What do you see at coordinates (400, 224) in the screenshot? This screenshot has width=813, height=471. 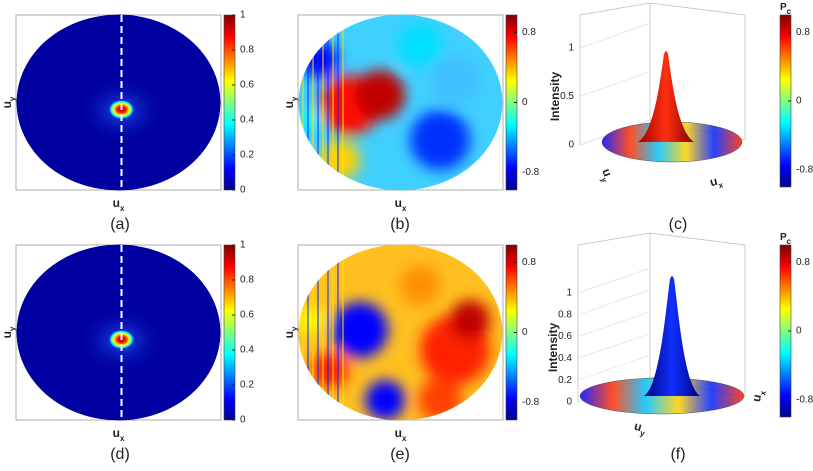 I see `panel-label: (b)` at bounding box center [400, 224].